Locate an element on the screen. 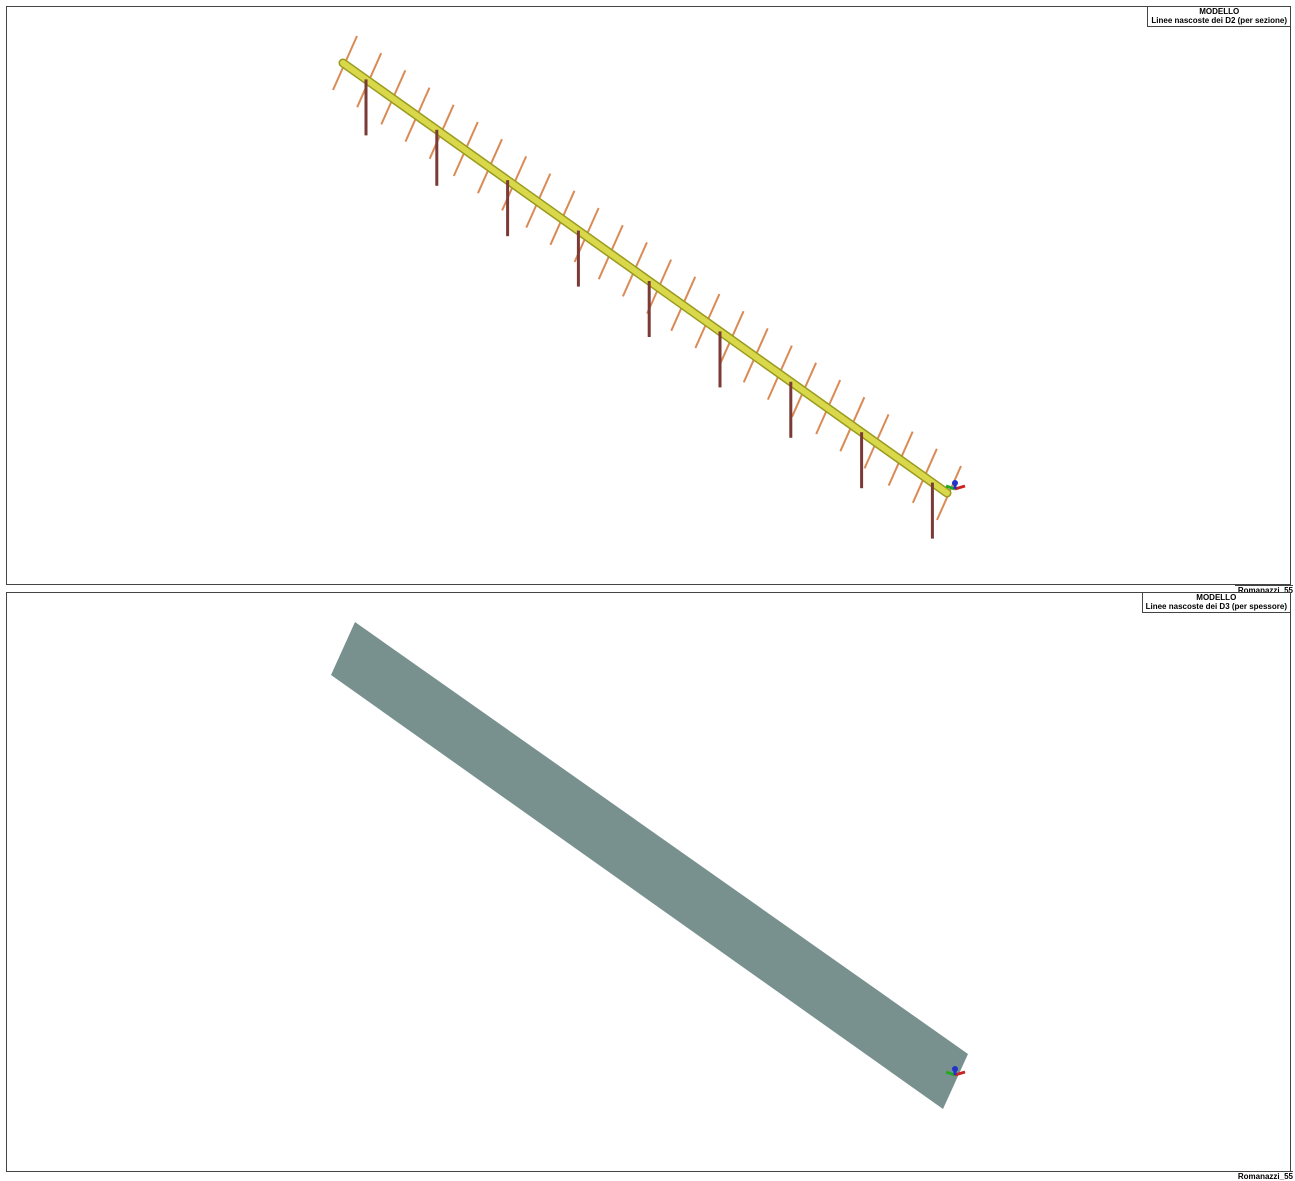  view-subheading: Linee nascoste dei D2 (per sezione) is located at coordinates (1219, 20).